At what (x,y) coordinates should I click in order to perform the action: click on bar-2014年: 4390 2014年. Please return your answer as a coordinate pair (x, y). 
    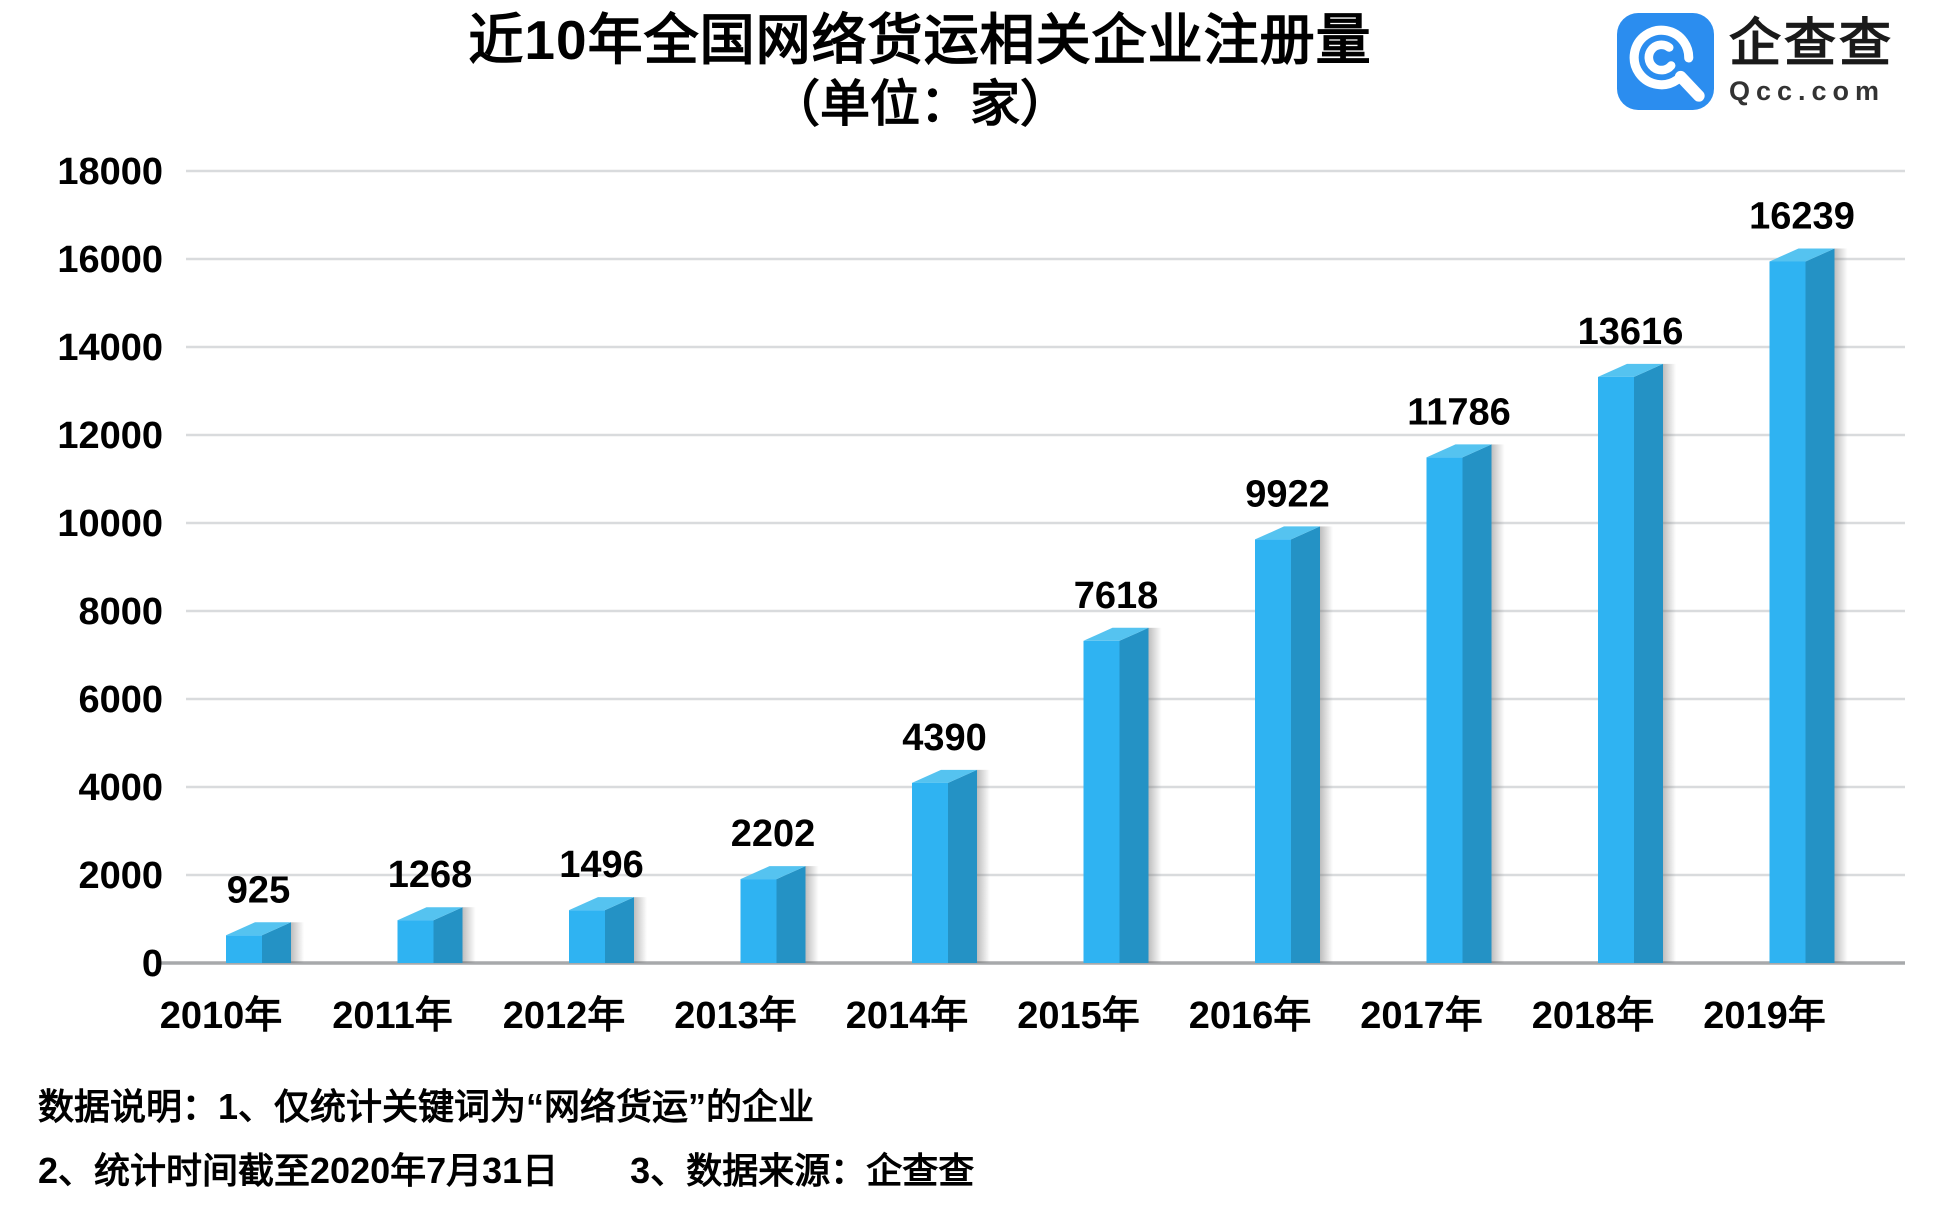
    Looking at the image, I should click on (918, 877).